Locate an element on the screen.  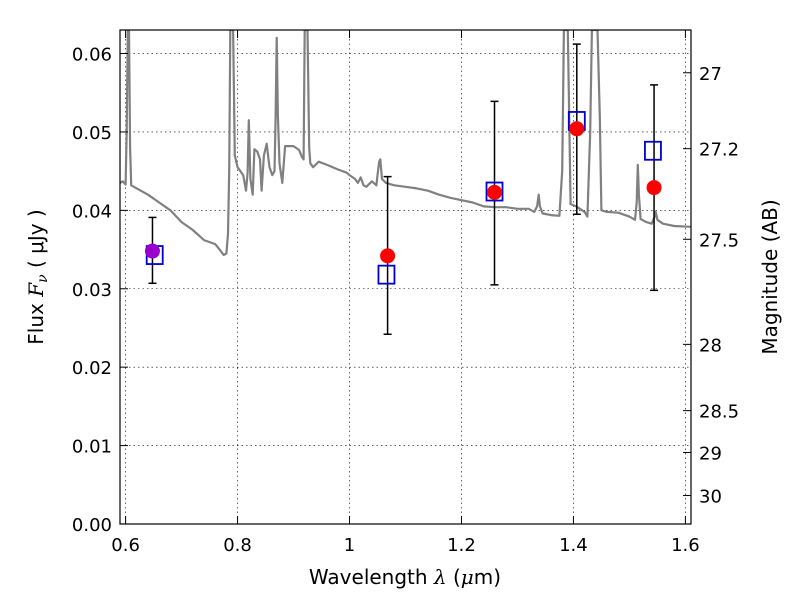
x-tick-label: 0.6 is located at coordinates (125, 545).